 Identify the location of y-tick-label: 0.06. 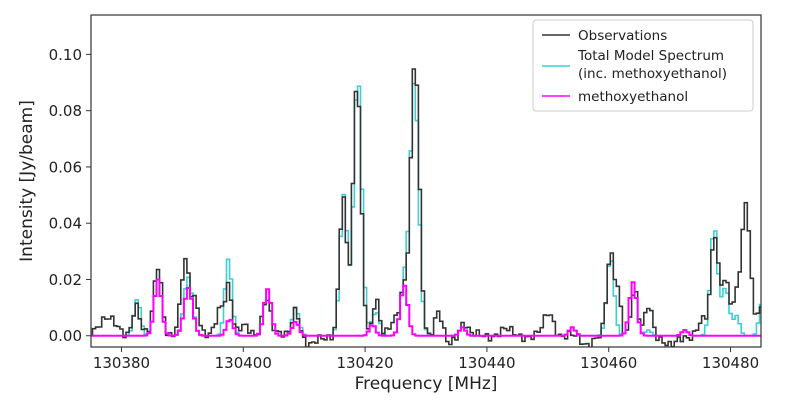
(65, 167).